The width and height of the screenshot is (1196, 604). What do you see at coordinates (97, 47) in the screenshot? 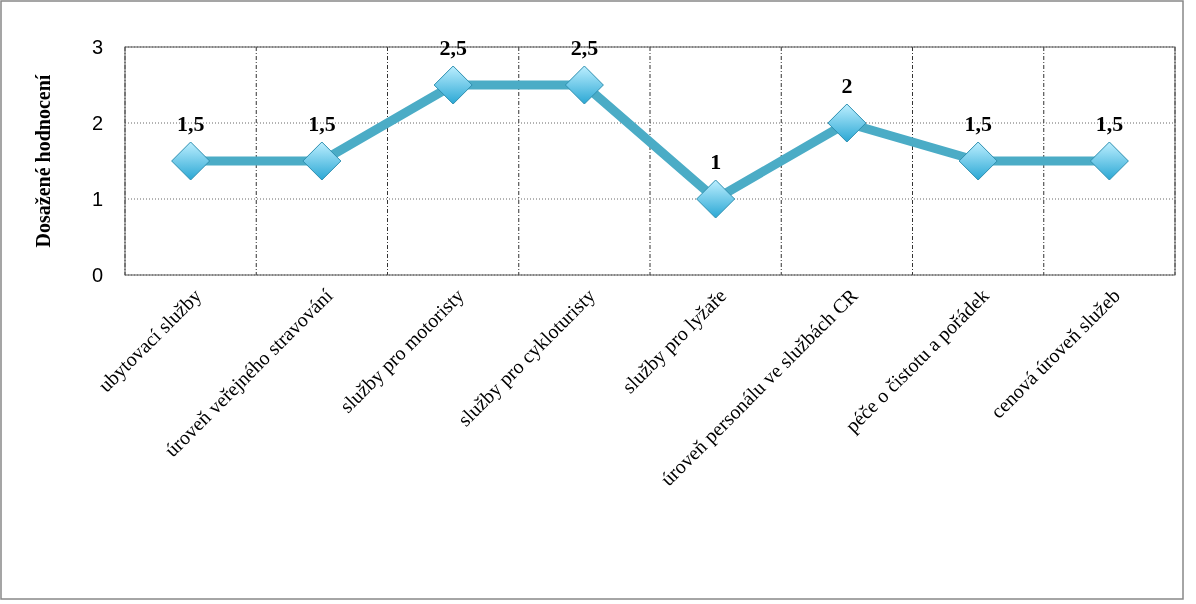
I see `y-tick-label: 3` at bounding box center [97, 47].